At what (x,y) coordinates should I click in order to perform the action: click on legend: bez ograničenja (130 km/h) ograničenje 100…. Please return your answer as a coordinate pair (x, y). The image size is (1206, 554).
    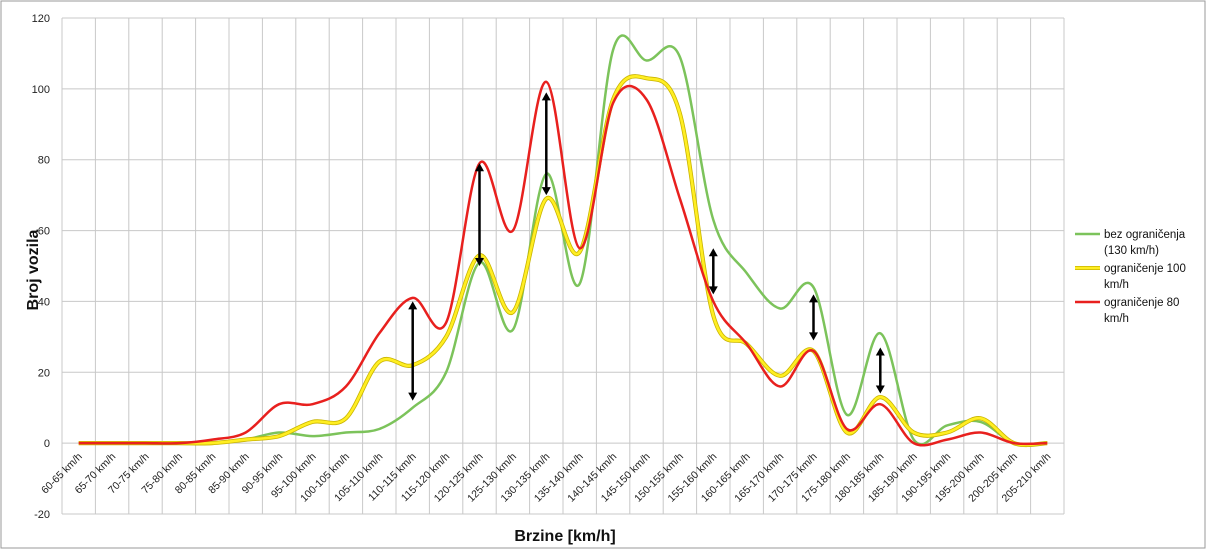
    Looking at the image, I should click on (1130, 277).